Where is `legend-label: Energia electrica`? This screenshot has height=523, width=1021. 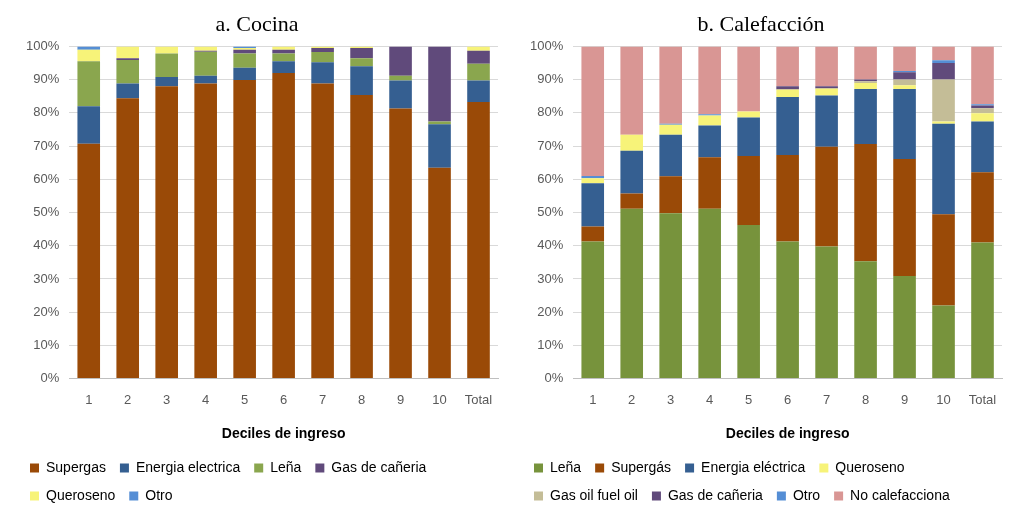 legend-label: Energia electrica is located at coordinates (188, 466).